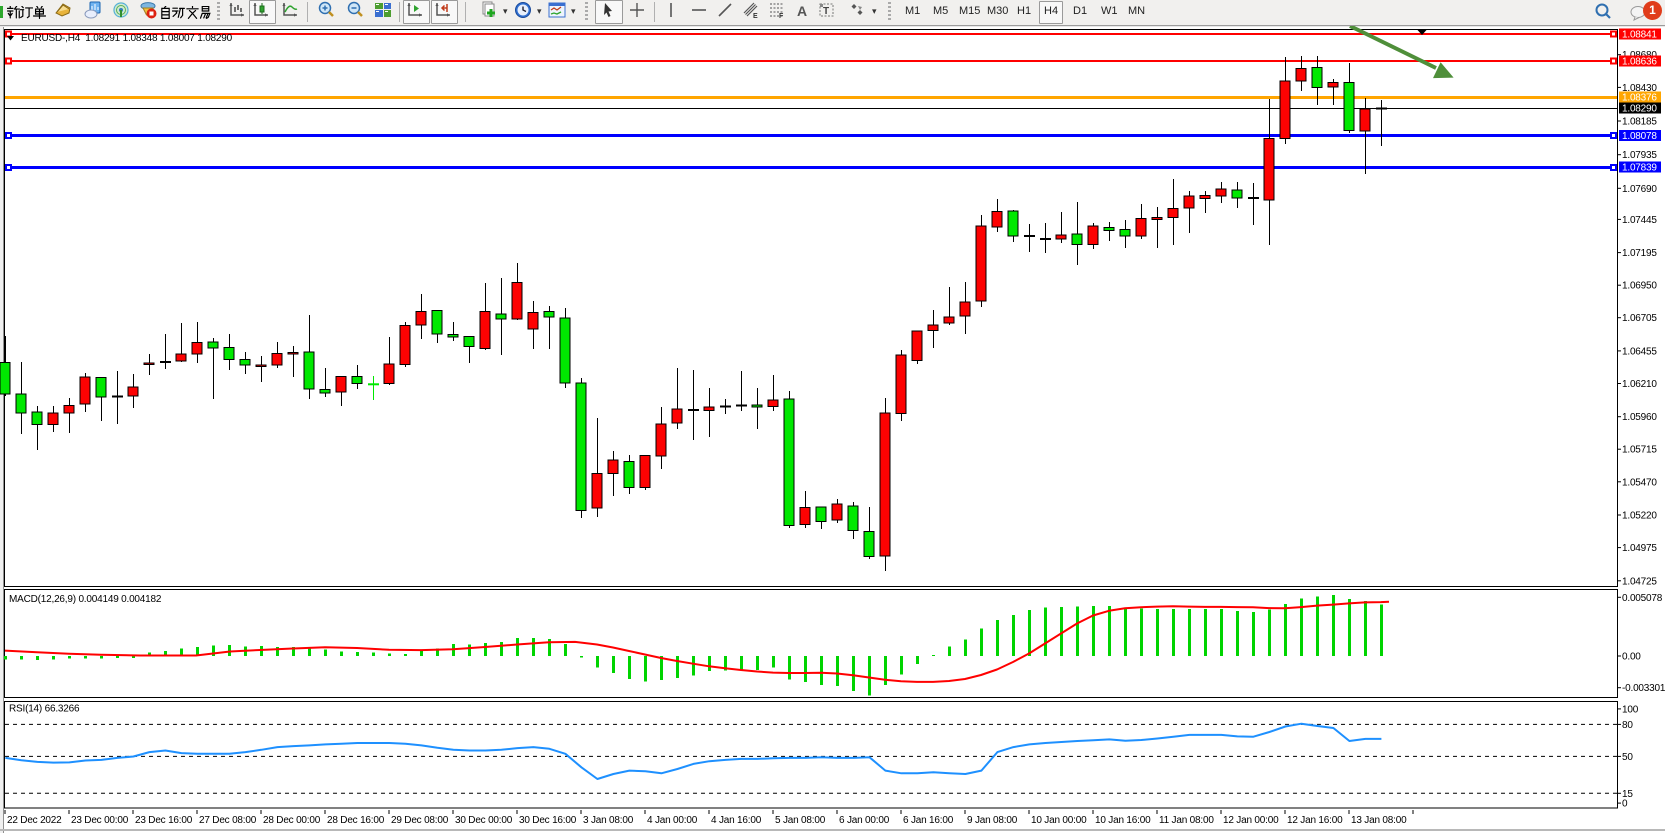 The width and height of the screenshot is (1665, 833). What do you see at coordinates (1639, 548) in the screenshot?
I see `svg-text: 1.04975` at bounding box center [1639, 548].